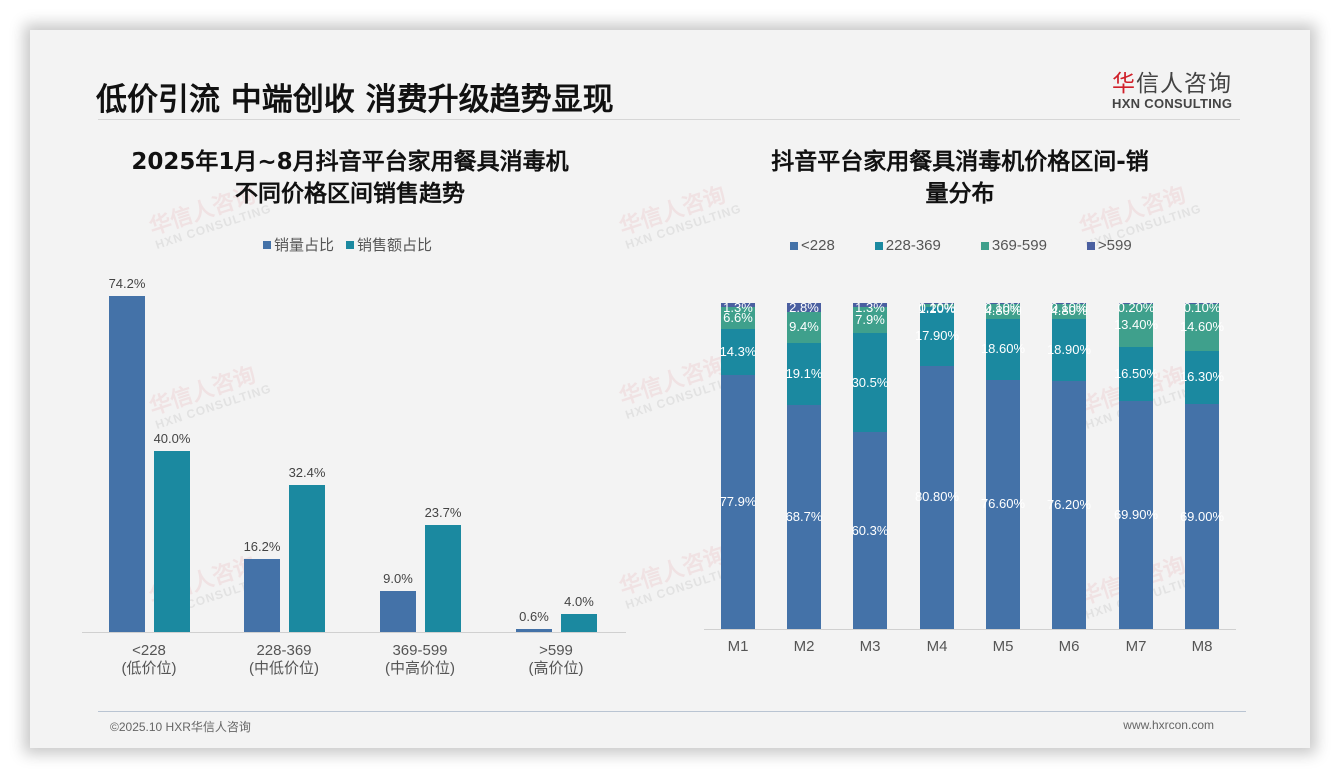 The width and height of the screenshot is (1340, 780). Describe the element at coordinates (804, 646) in the screenshot. I see `x-axis-month: M2` at that location.